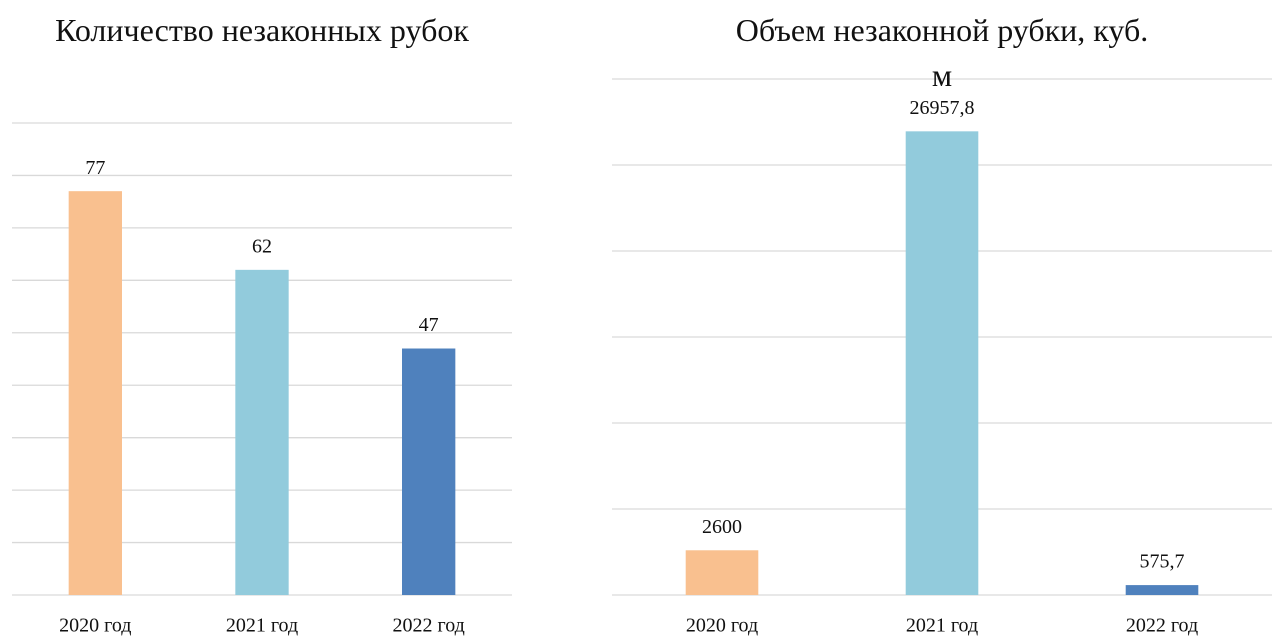 The height and width of the screenshot is (636, 1284). Describe the element at coordinates (262, 30) in the screenshot. I see `chart-title: Количество незаконных рубок` at that location.